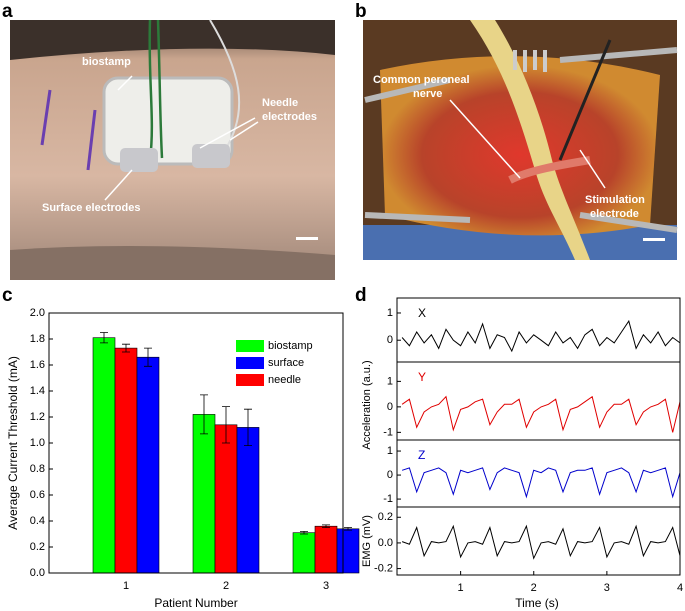 Image resolution: width=685 pixels, height=611 pixels. I want to click on photo-label: Stimulation, so click(615, 200).